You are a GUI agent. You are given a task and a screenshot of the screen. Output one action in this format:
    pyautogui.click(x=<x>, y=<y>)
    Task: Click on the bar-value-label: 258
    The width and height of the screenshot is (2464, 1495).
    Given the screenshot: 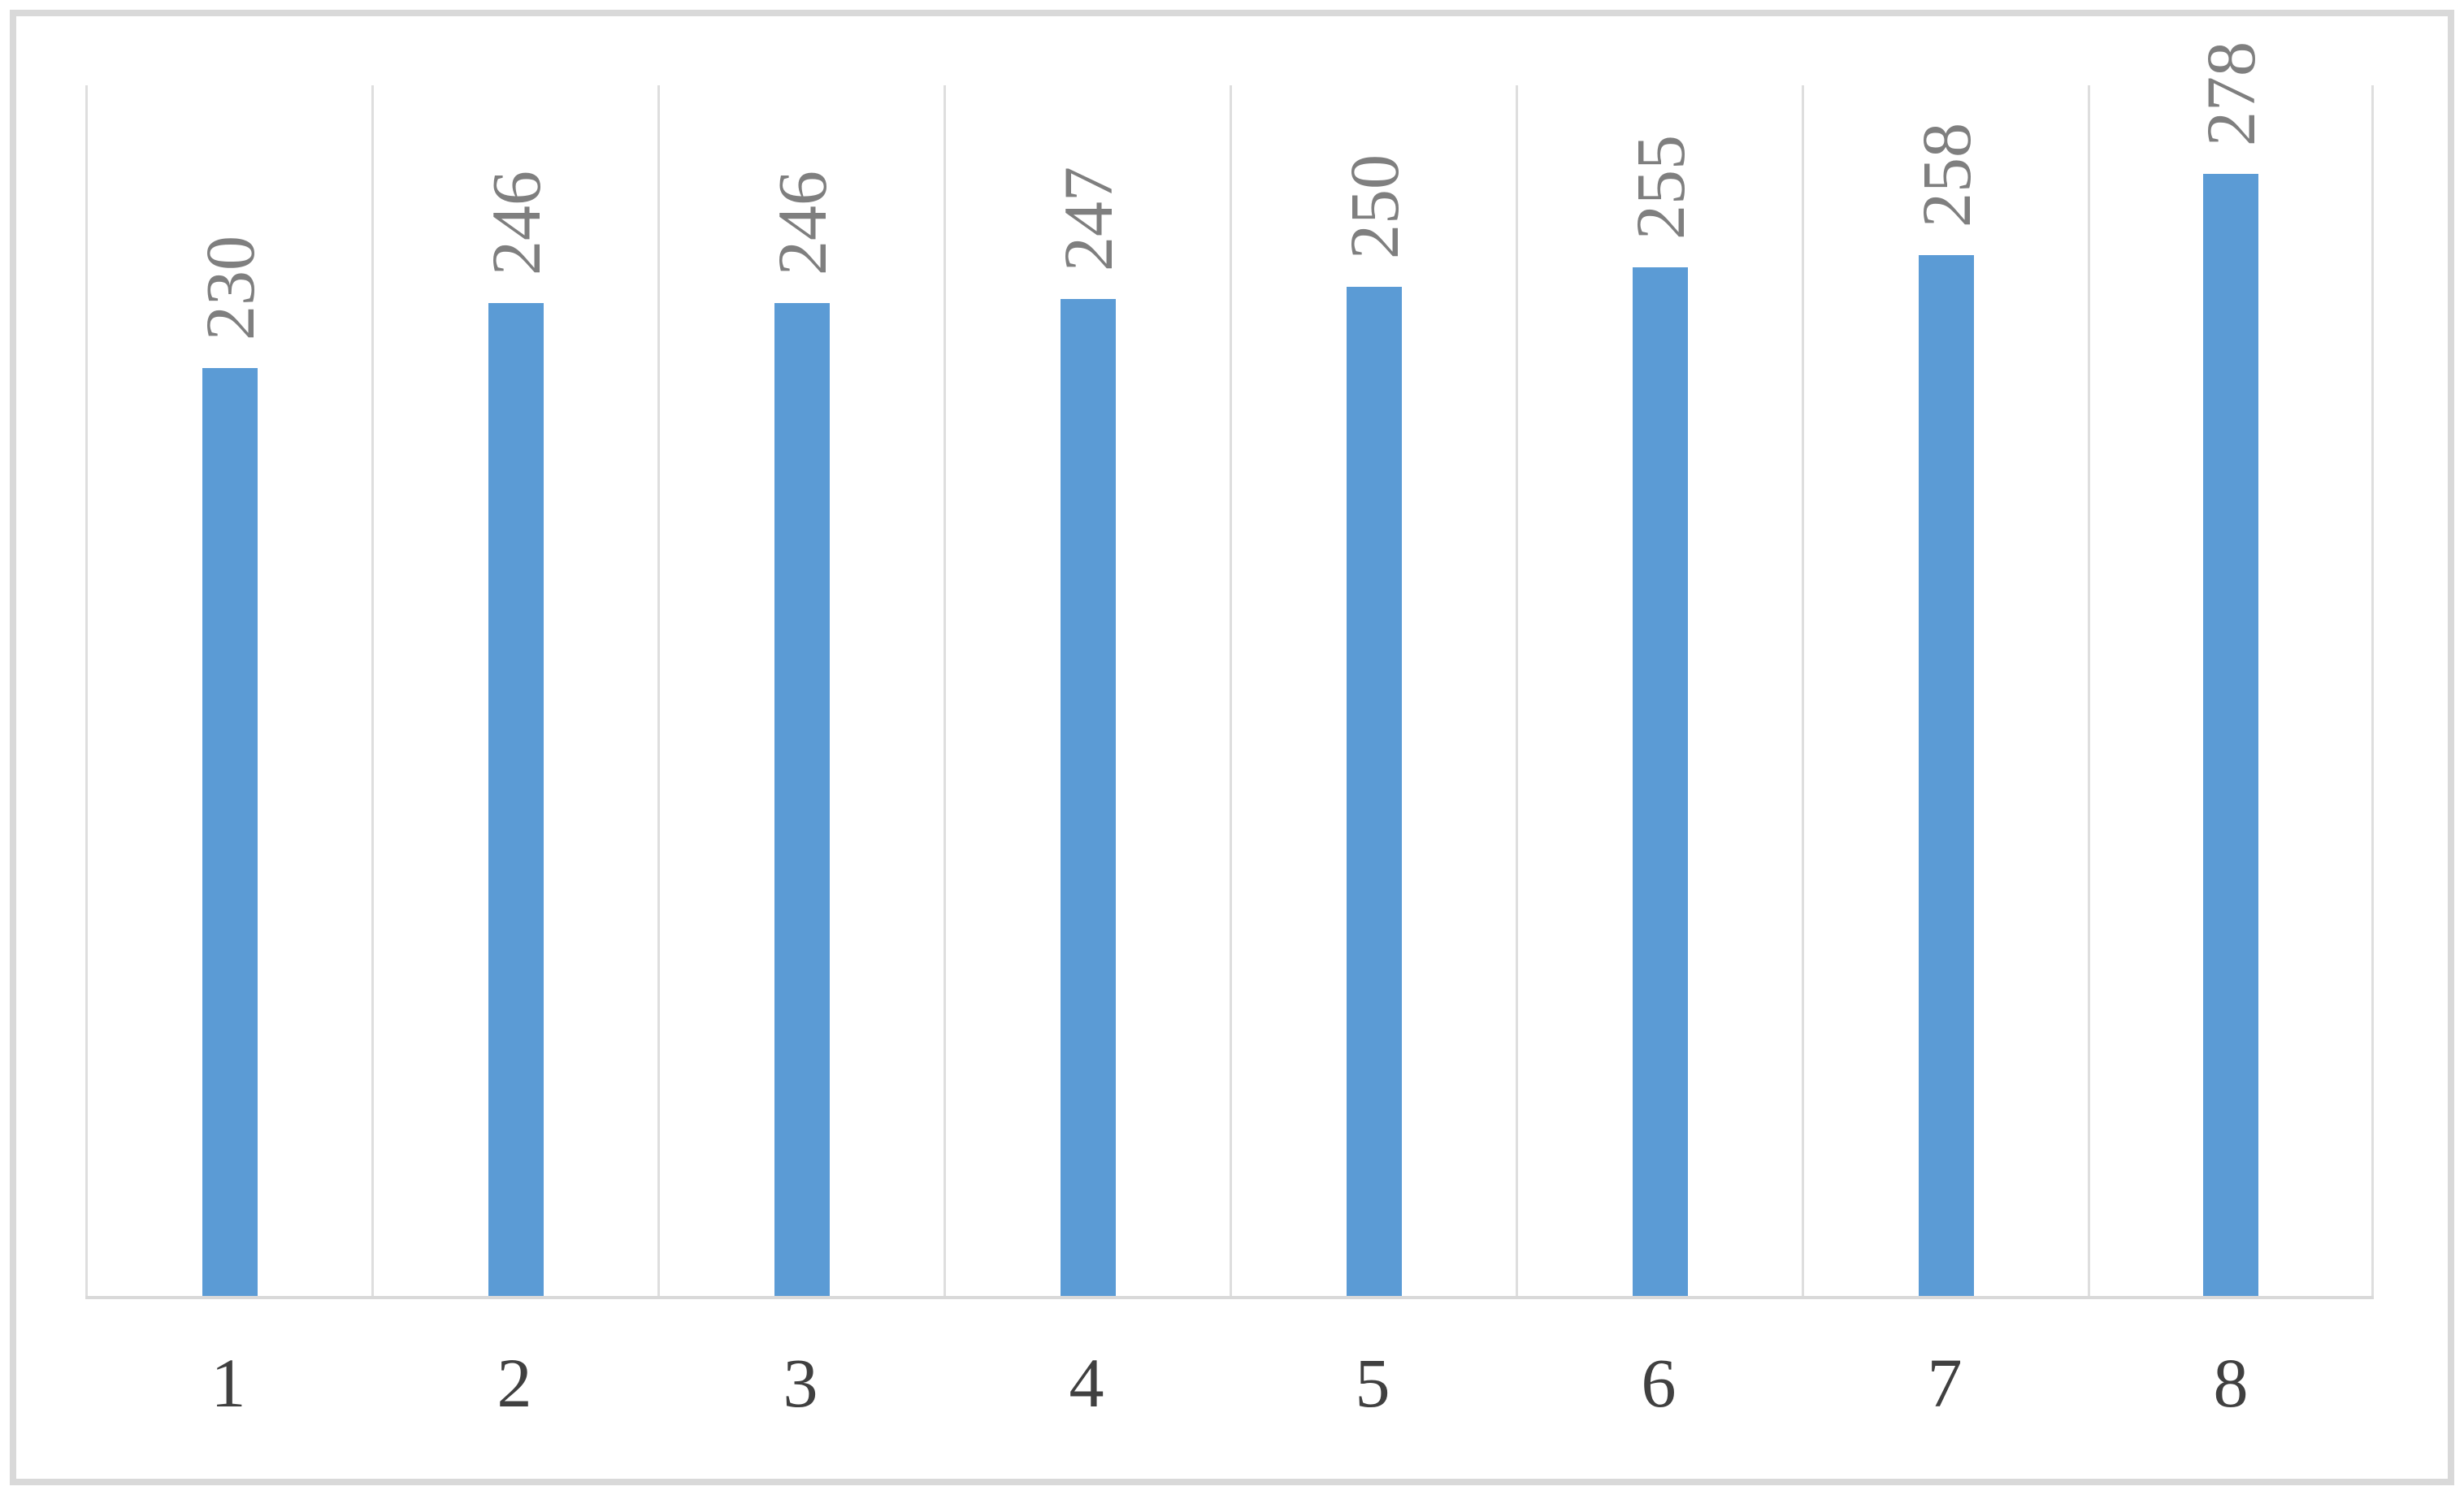 What is the action you would take?
    pyautogui.click(x=1946, y=175)
    